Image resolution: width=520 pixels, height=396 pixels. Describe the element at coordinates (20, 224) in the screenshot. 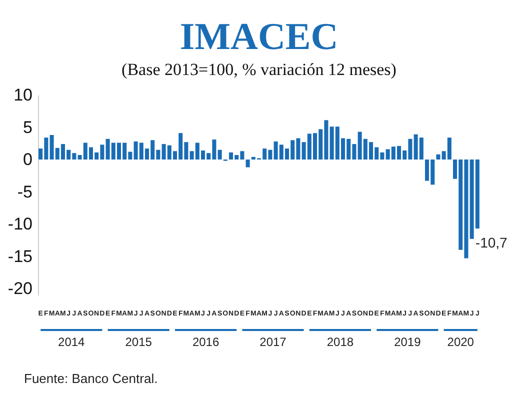

I see `y-tick-label: -10` at that location.